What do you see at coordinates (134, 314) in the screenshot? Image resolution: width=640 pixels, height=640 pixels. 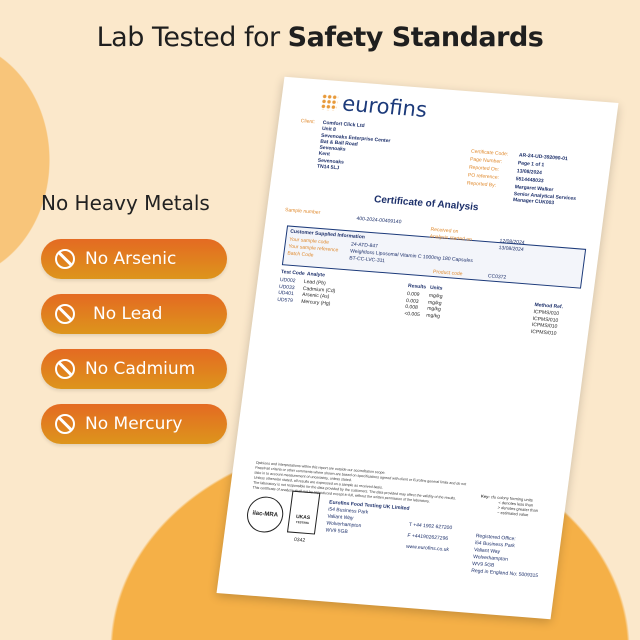 I see `badge-no-lead: No Lead` at bounding box center [134, 314].